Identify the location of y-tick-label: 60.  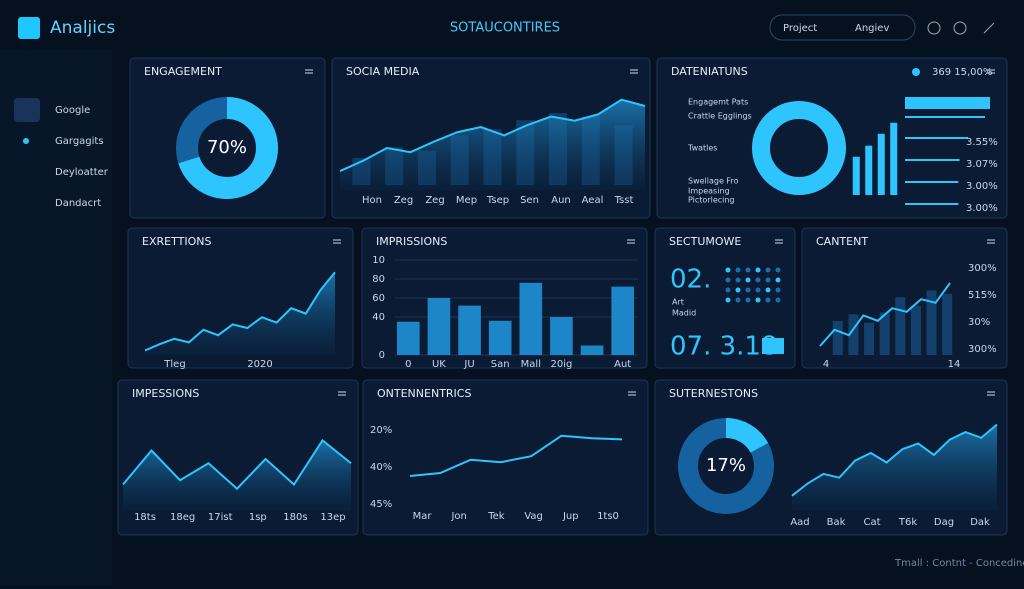
(378, 298).